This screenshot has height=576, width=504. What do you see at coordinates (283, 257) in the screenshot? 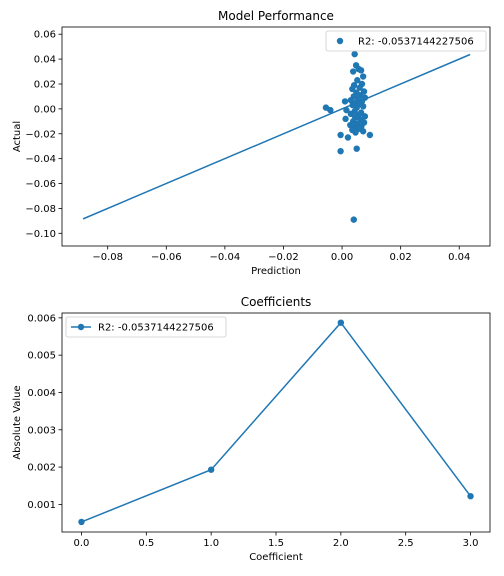
I see `x-tick-label: −0.02` at bounding box center [283, 257].